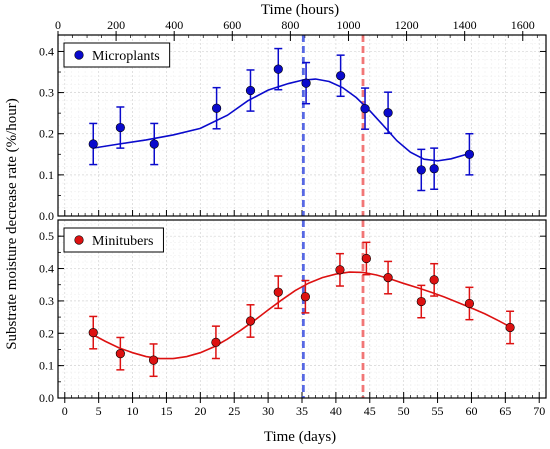 This screenshot has width=550, height=449. Describe the element at coordinates (290, 25) in the screenshot. I see `top-x-tick-label: 800` at that location.